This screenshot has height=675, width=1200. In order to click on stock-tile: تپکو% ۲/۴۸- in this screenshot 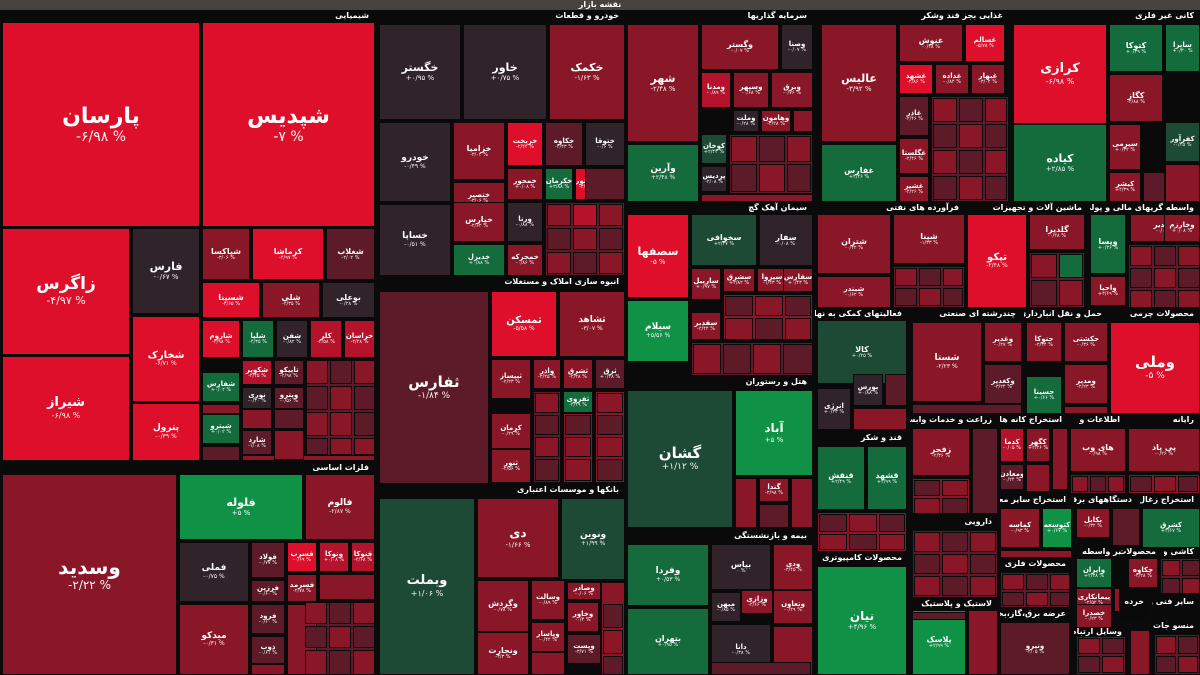, I will do `click(997, 261)`.